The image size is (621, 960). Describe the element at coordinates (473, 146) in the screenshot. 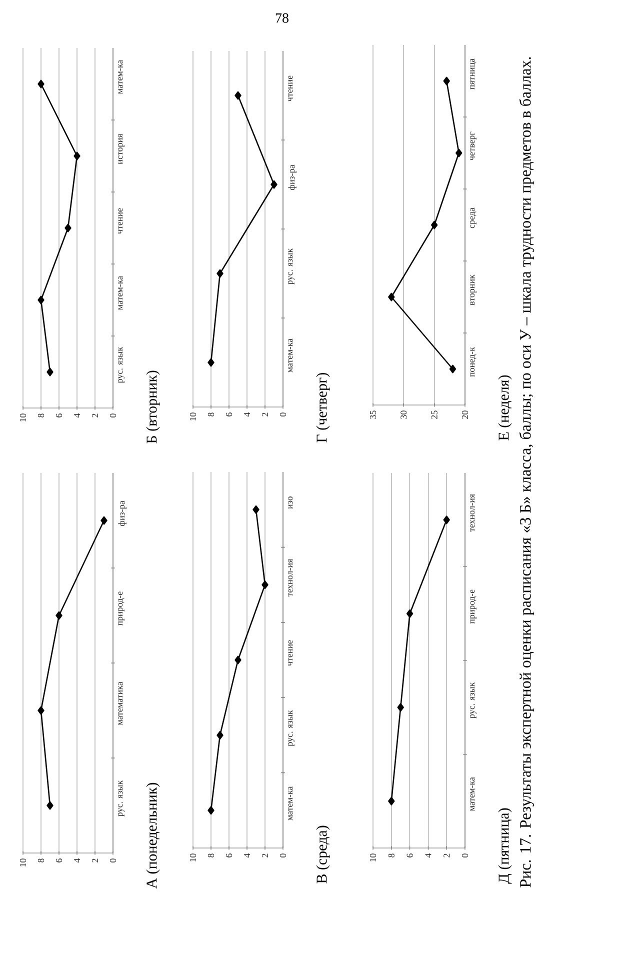

I see `y-tick-label: четверг` at that location.